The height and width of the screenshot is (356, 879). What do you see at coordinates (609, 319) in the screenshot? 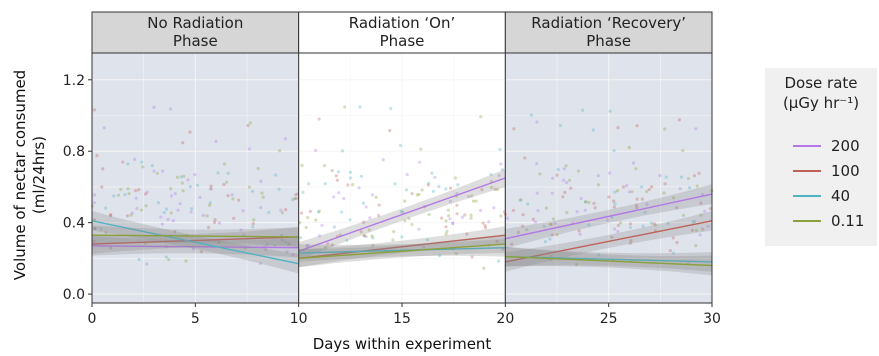
I see `x-tick-label: 25` at bounding box center [609, 319].